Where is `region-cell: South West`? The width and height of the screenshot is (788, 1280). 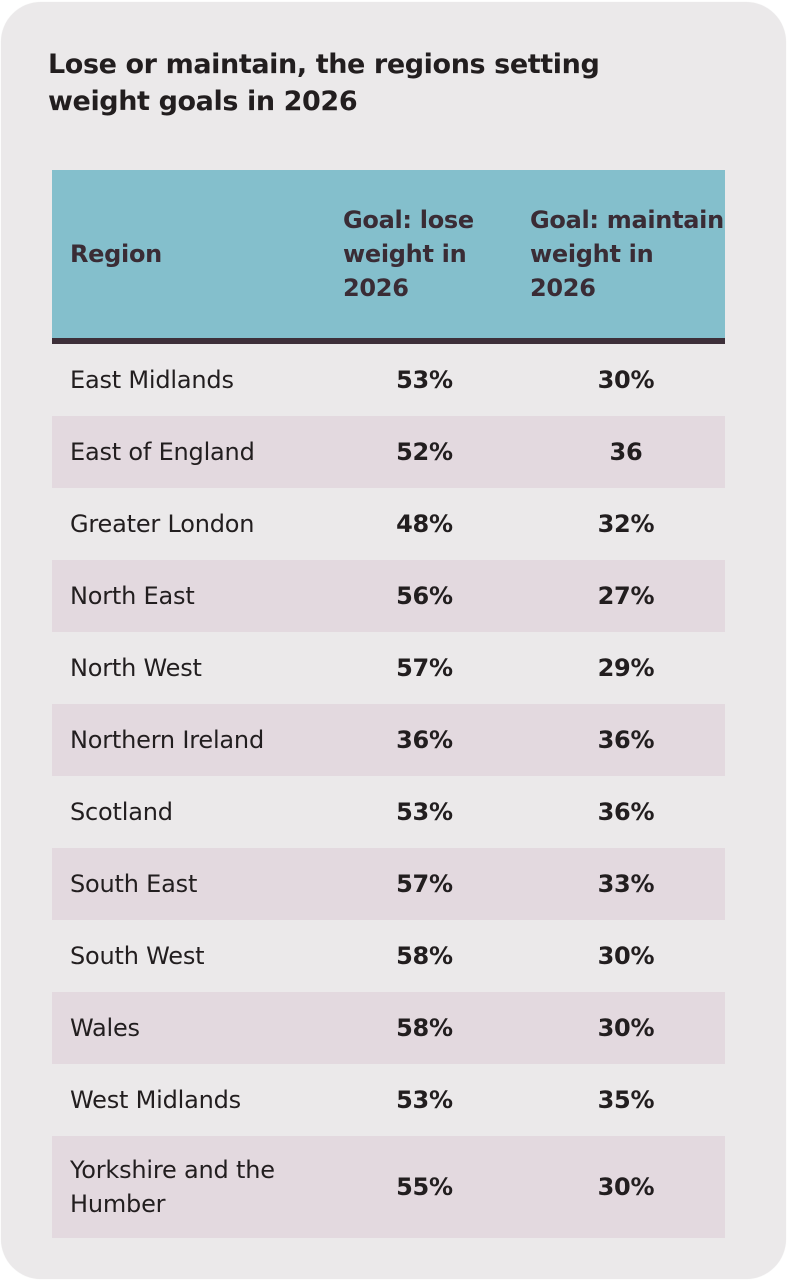
region-cell: South West is located at coordinates (137, 956).